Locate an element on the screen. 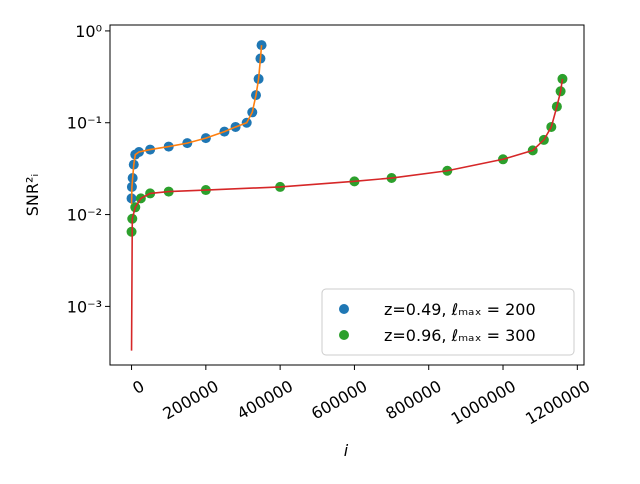  x-tick-label: 1200000 is located at coordinates (557, 402).